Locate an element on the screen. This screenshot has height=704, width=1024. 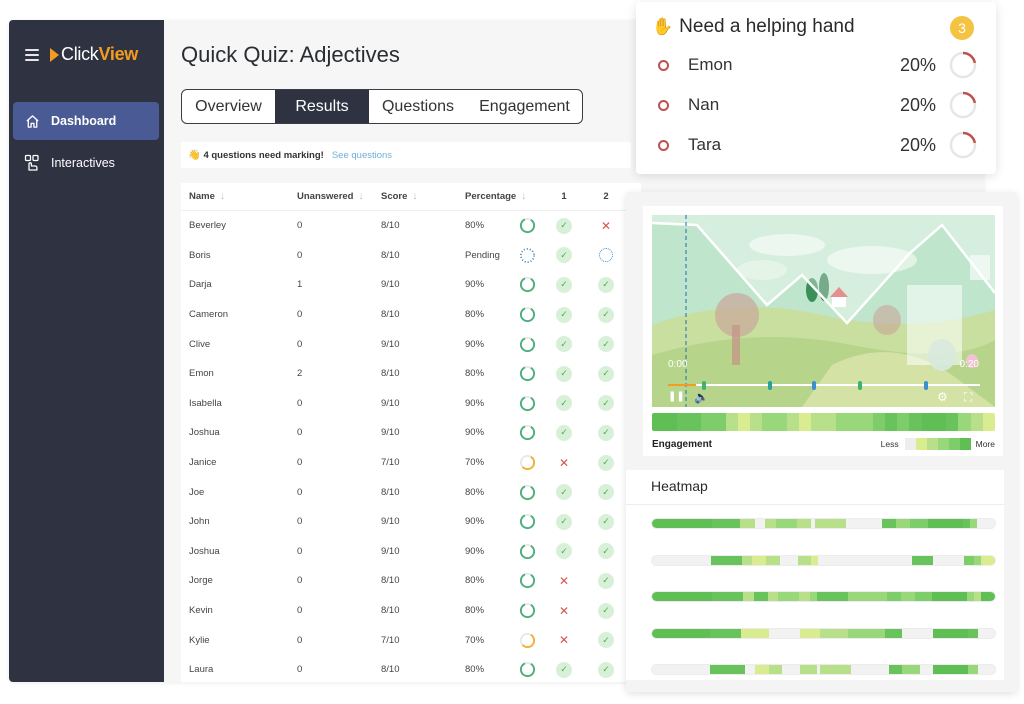
see-questions-link: See questions is located at coordinates (362, 155).